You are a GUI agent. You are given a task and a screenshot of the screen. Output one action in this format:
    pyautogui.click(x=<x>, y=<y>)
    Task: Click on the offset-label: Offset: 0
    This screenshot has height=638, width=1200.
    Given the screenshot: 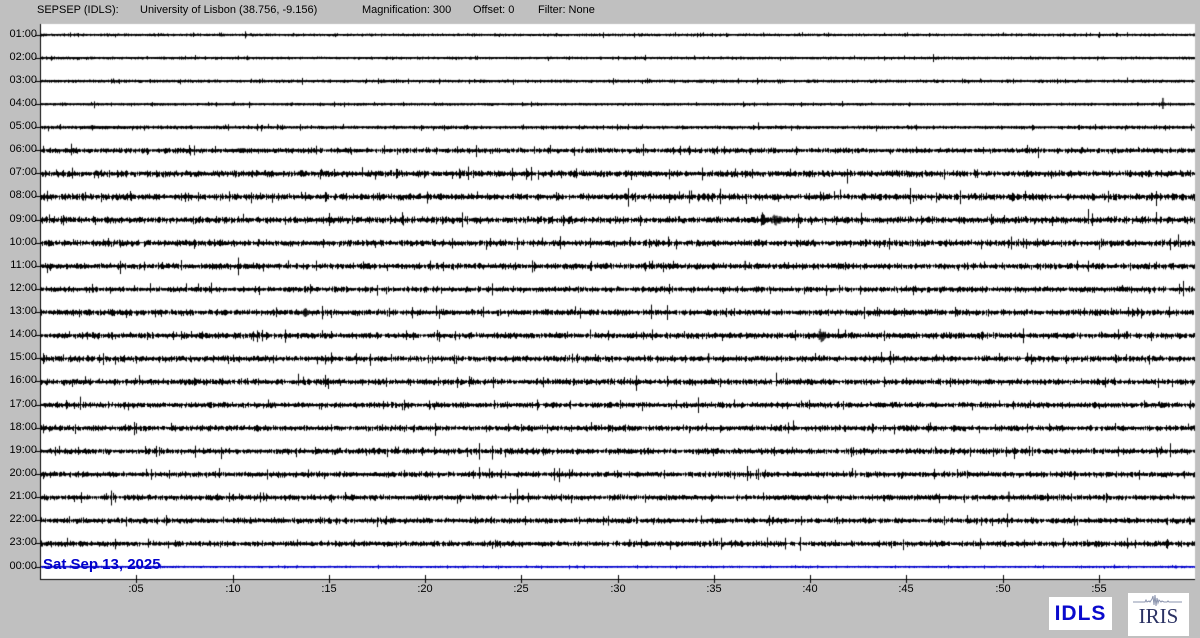 What is the action you would take?
    pyautogui.click(x=494, y=10)
    